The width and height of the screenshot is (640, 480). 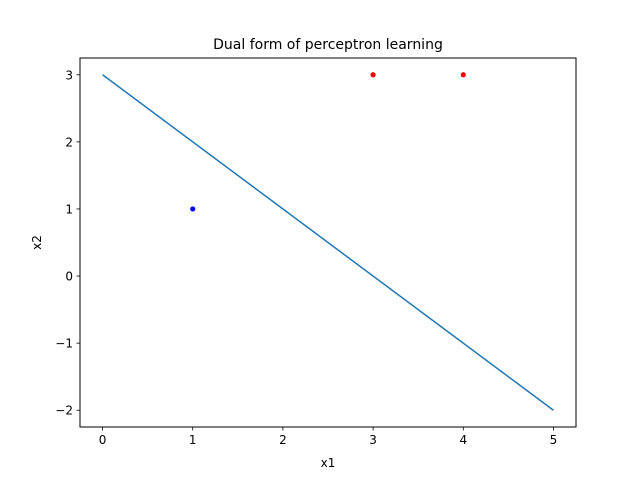 What do you see at coordinates (64, 344) in the screenshot?
I see `y-tick-label: −1` at bounding box center [64, 344].